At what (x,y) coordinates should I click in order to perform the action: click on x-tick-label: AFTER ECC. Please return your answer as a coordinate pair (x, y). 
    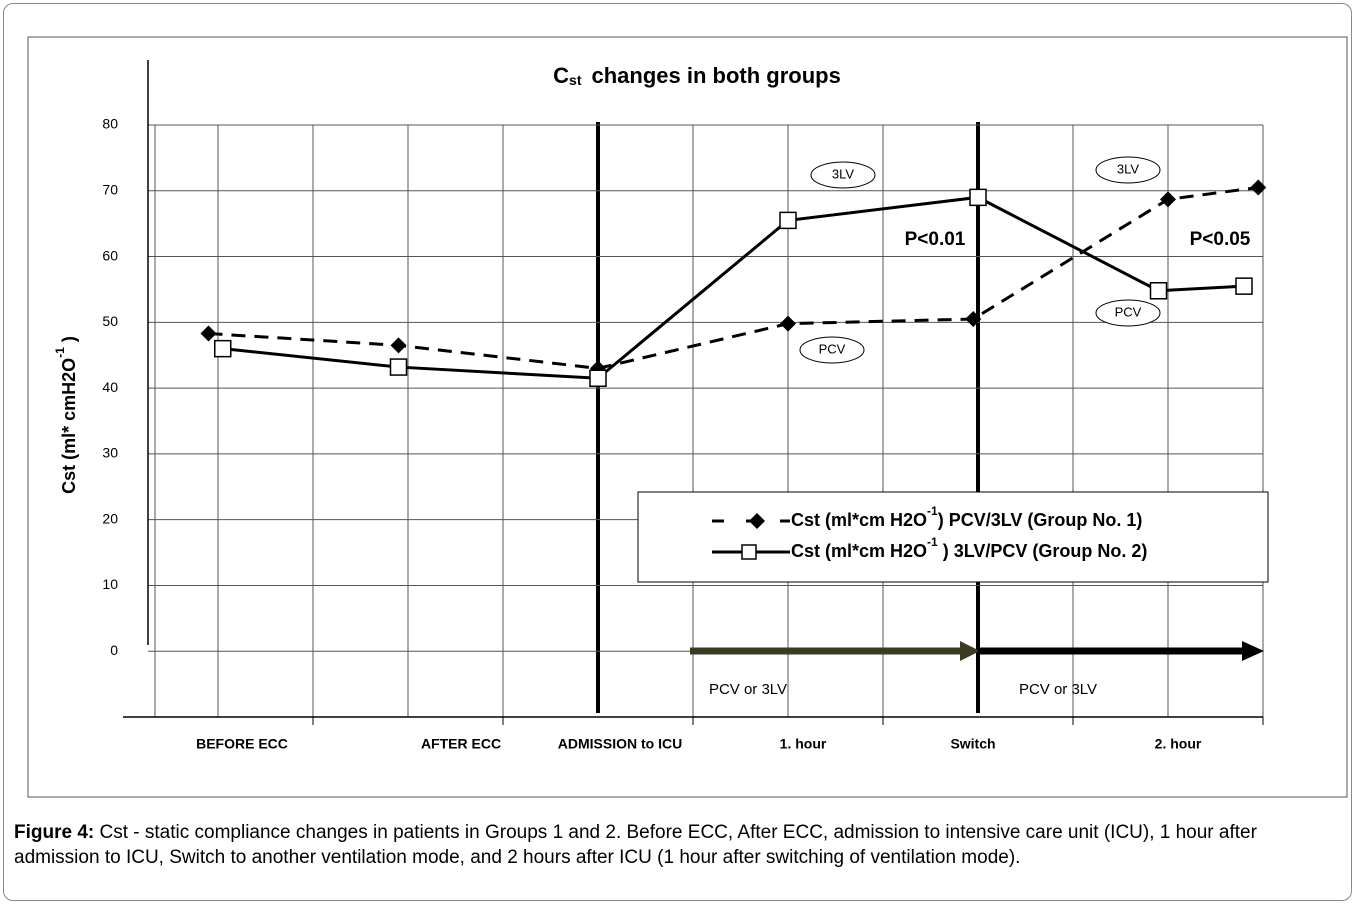
    Looking at the image, I should click on (461, 744).